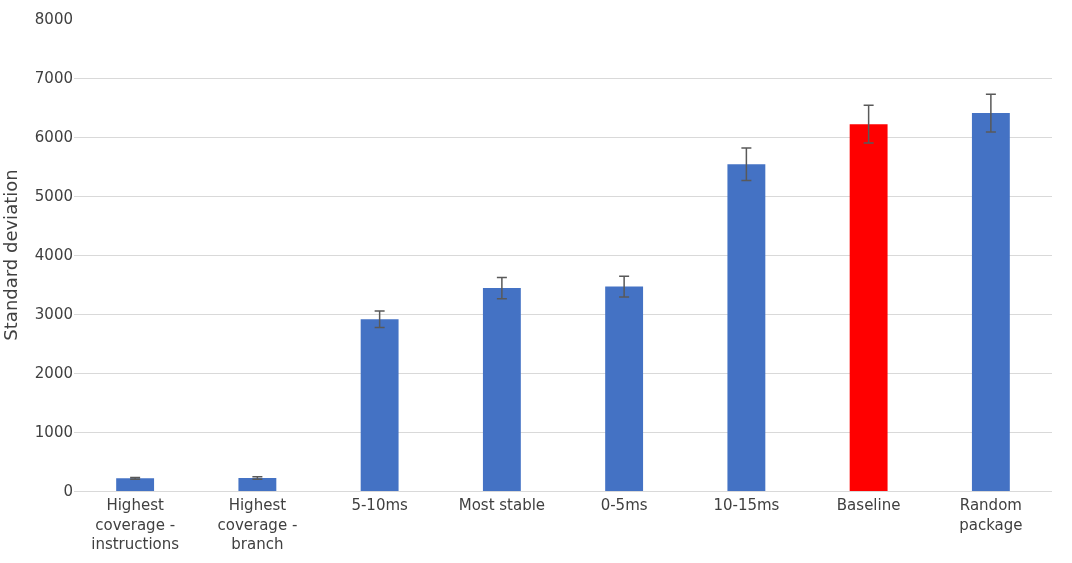 The height and width of the screenshot is (563, 1072). Describe the element at coordinates (746, 505) in the screenshot. I see `x-tick-label: 10-15ms` at that location.